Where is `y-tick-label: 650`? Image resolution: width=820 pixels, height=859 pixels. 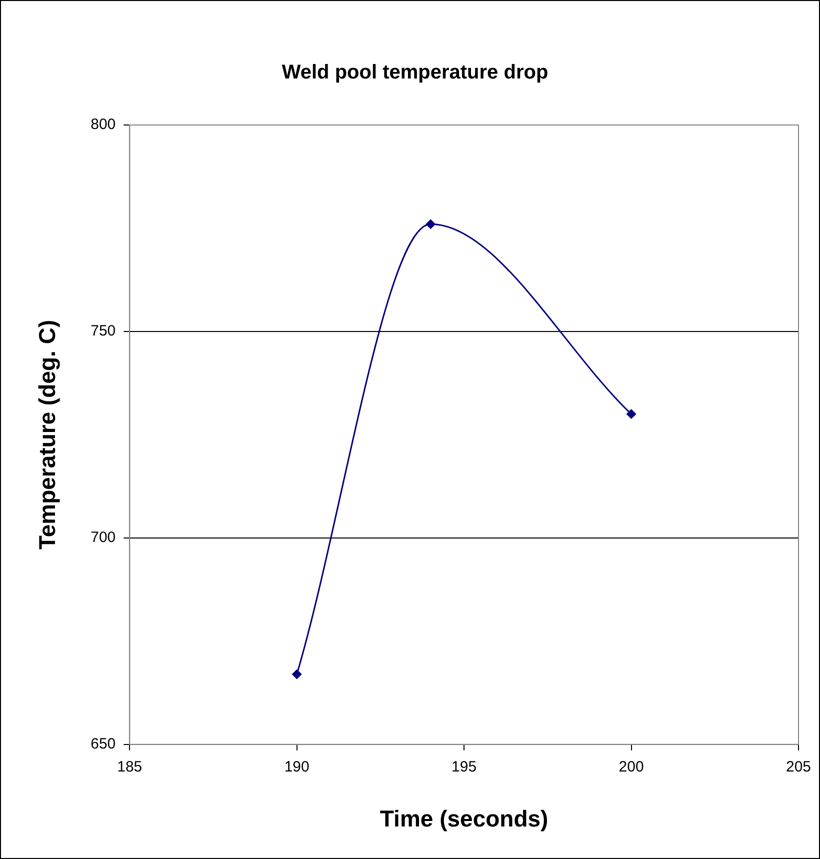 y-tick-label: 650 is located at coordinates (103, 744).